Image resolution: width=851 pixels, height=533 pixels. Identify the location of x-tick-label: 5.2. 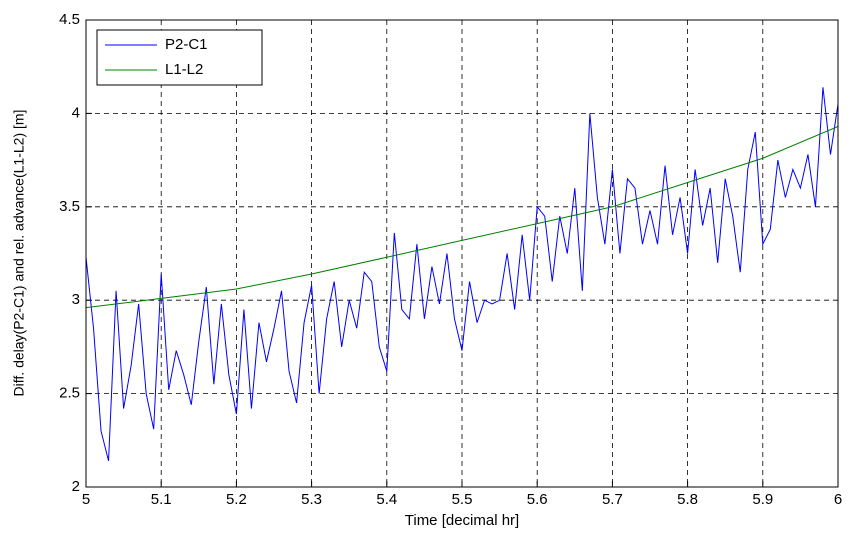
(236, 499).